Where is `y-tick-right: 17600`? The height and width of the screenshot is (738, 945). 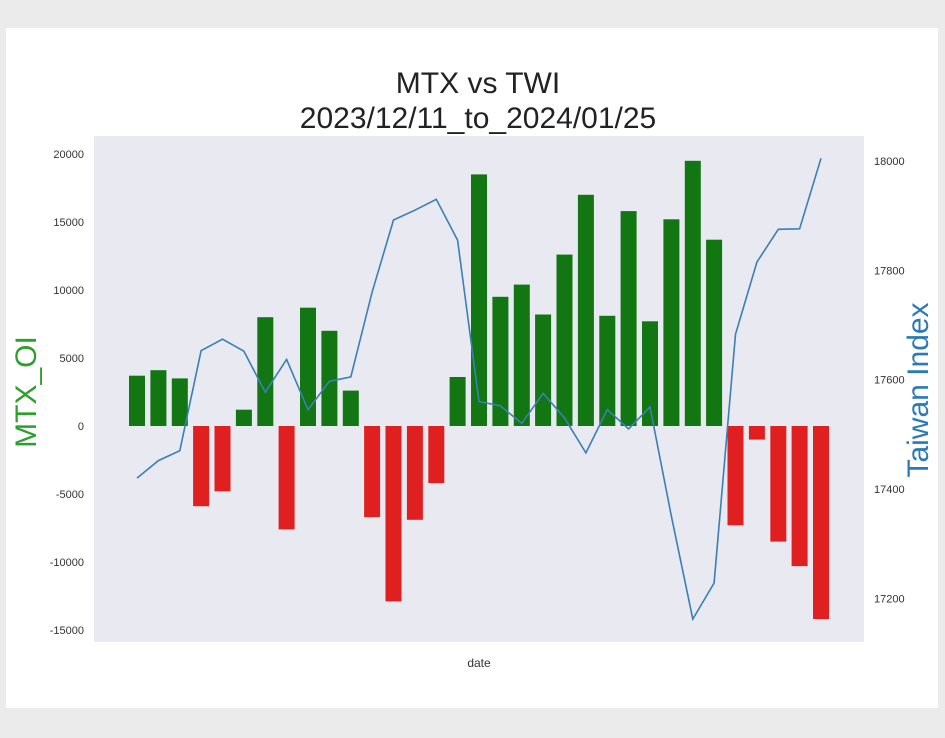
y-tick-right: 17600 is located at coordinates (889, 381).